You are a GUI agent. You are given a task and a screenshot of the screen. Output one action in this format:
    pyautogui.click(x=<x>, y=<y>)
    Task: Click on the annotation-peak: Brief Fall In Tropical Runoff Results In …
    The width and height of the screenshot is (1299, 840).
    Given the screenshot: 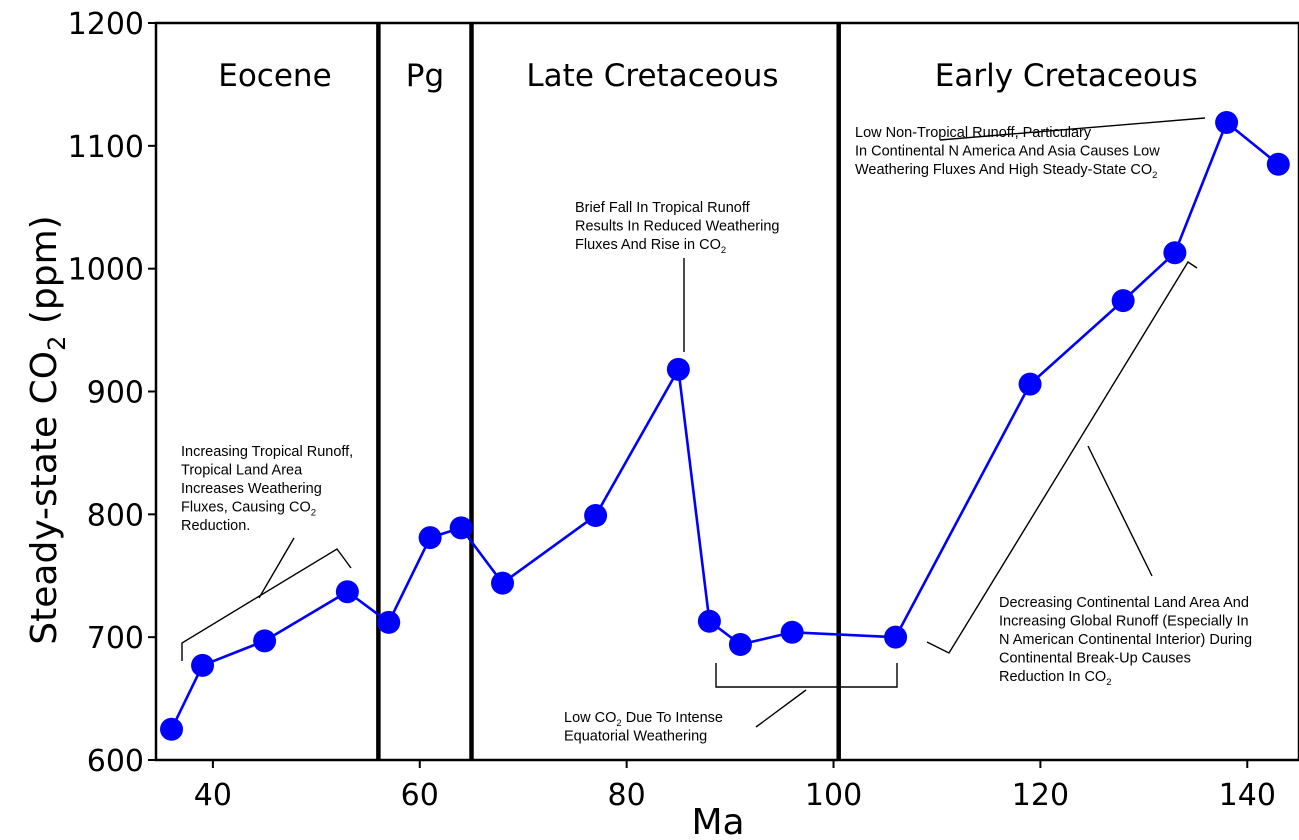 What is the action you would take?
    pyautogui.click(x=677, y=228)
    